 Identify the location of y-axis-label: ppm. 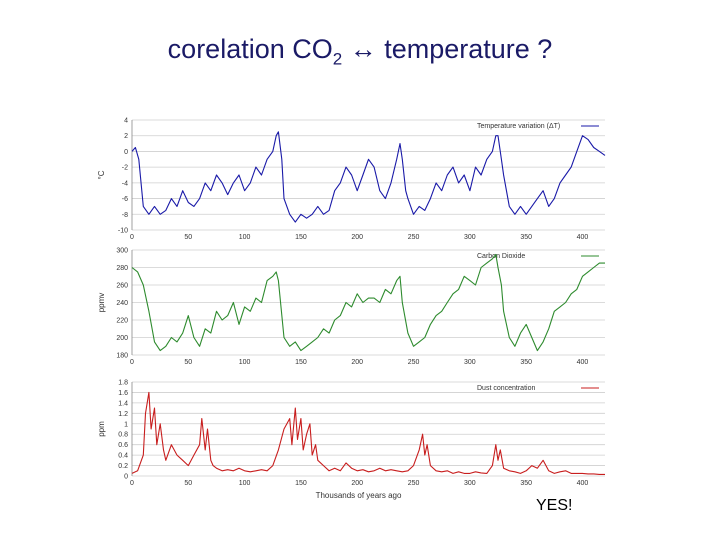
(101, 429).